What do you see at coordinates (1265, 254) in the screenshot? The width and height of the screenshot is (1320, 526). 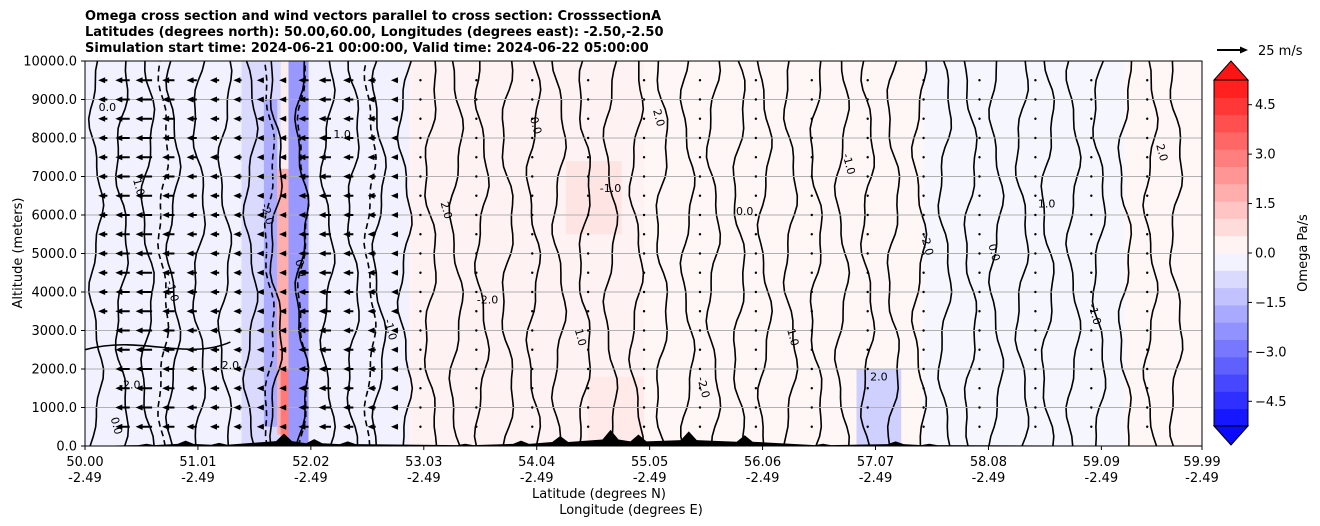 I see `colorbar-tick-label: 0.0` at bounding box center [1265, 254].